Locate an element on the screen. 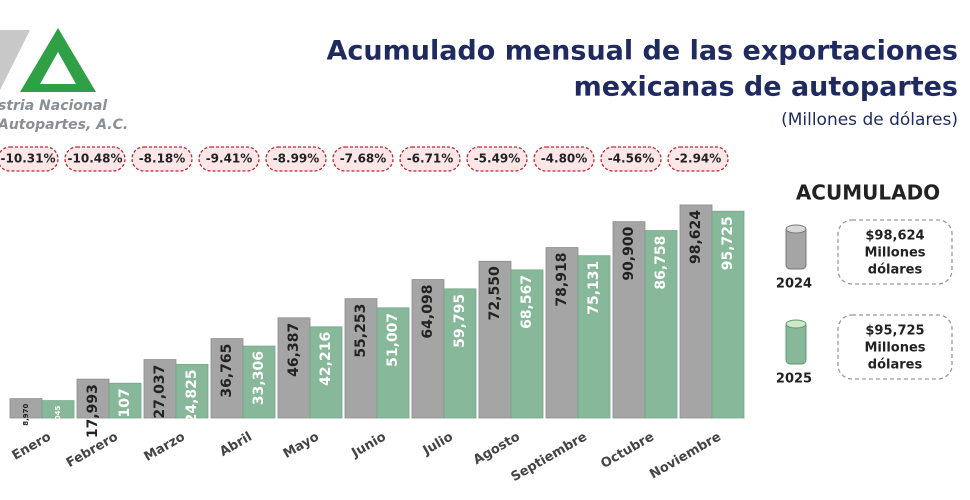 The width and height of the screenshot is (970, 500). value-label: 27,037 is located at coordinates (160, 392).